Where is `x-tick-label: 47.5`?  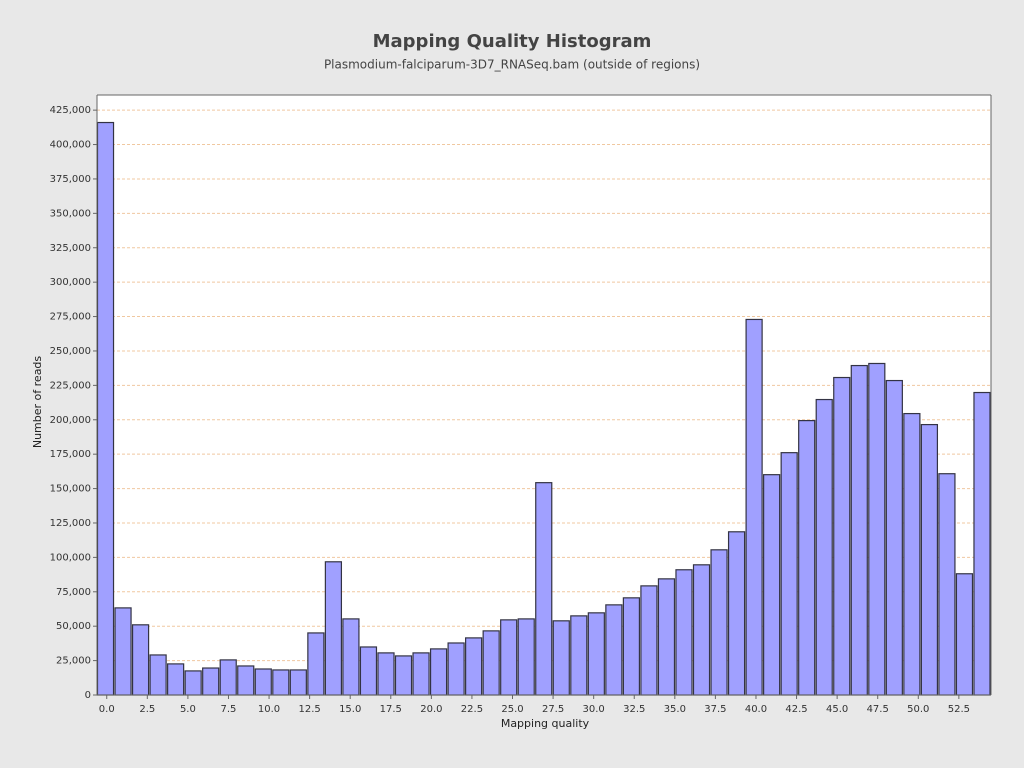
x-tick-label: 47.5 is located at coordinates (878, 709).